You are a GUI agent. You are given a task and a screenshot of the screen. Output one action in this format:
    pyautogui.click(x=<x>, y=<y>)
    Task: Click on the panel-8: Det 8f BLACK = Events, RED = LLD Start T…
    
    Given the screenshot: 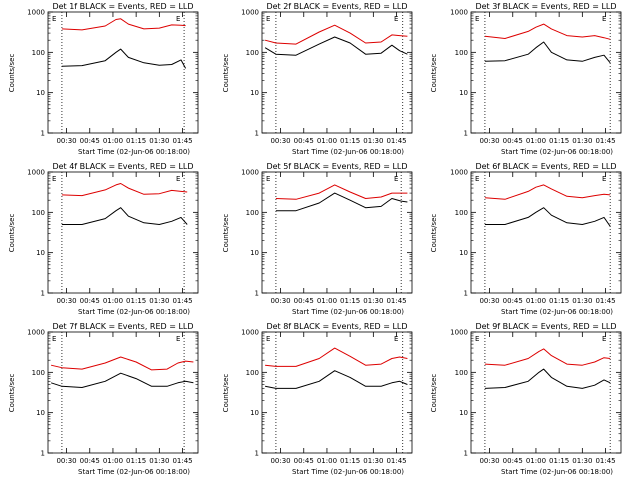 What is the action you would take?
    pyautogui.click(x=317, y=399)
    